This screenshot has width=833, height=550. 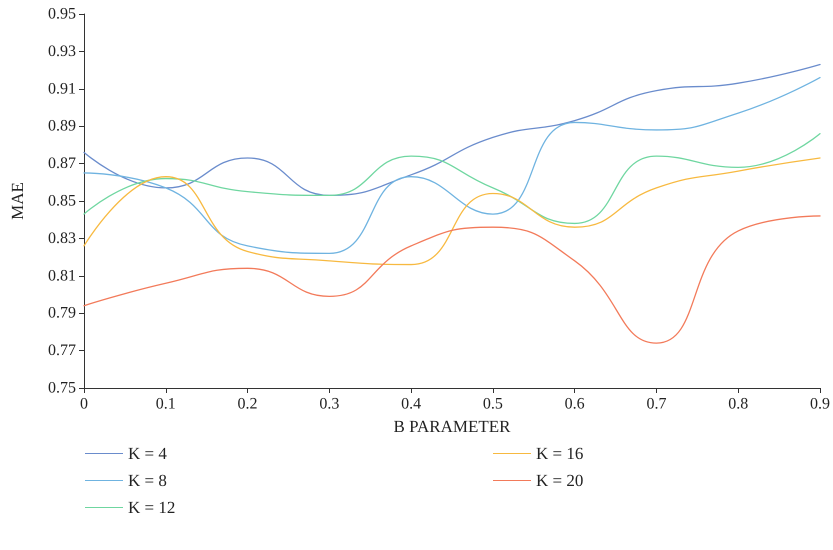 What do you see at coordinates (152, 507) in the screenshot?
I see `legend-label: K = 12` at bounding box center [152, 507].